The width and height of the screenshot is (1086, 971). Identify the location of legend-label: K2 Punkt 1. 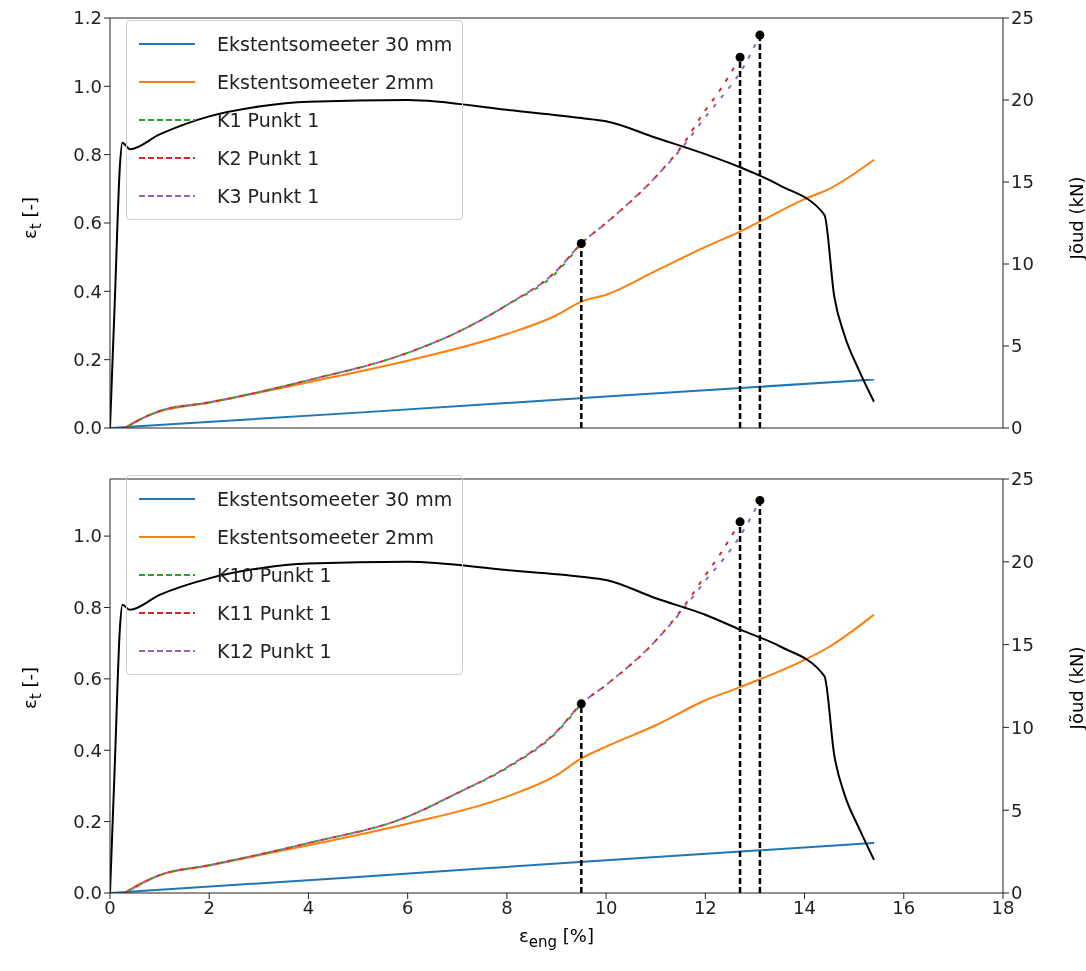
(268, 158).